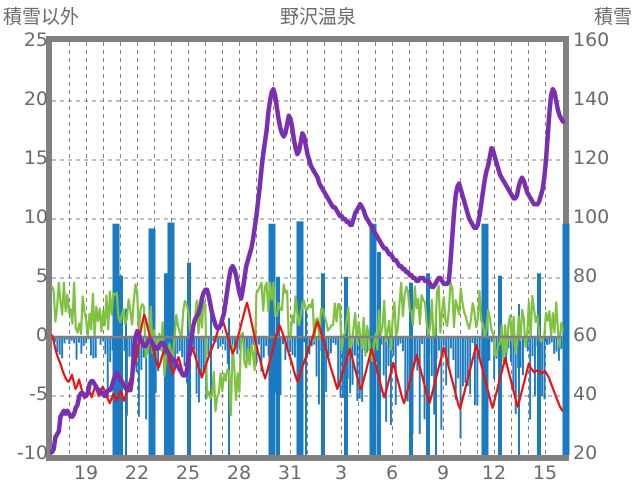  I want to click on y-axis-right-tick: 120, so click(591, 158).